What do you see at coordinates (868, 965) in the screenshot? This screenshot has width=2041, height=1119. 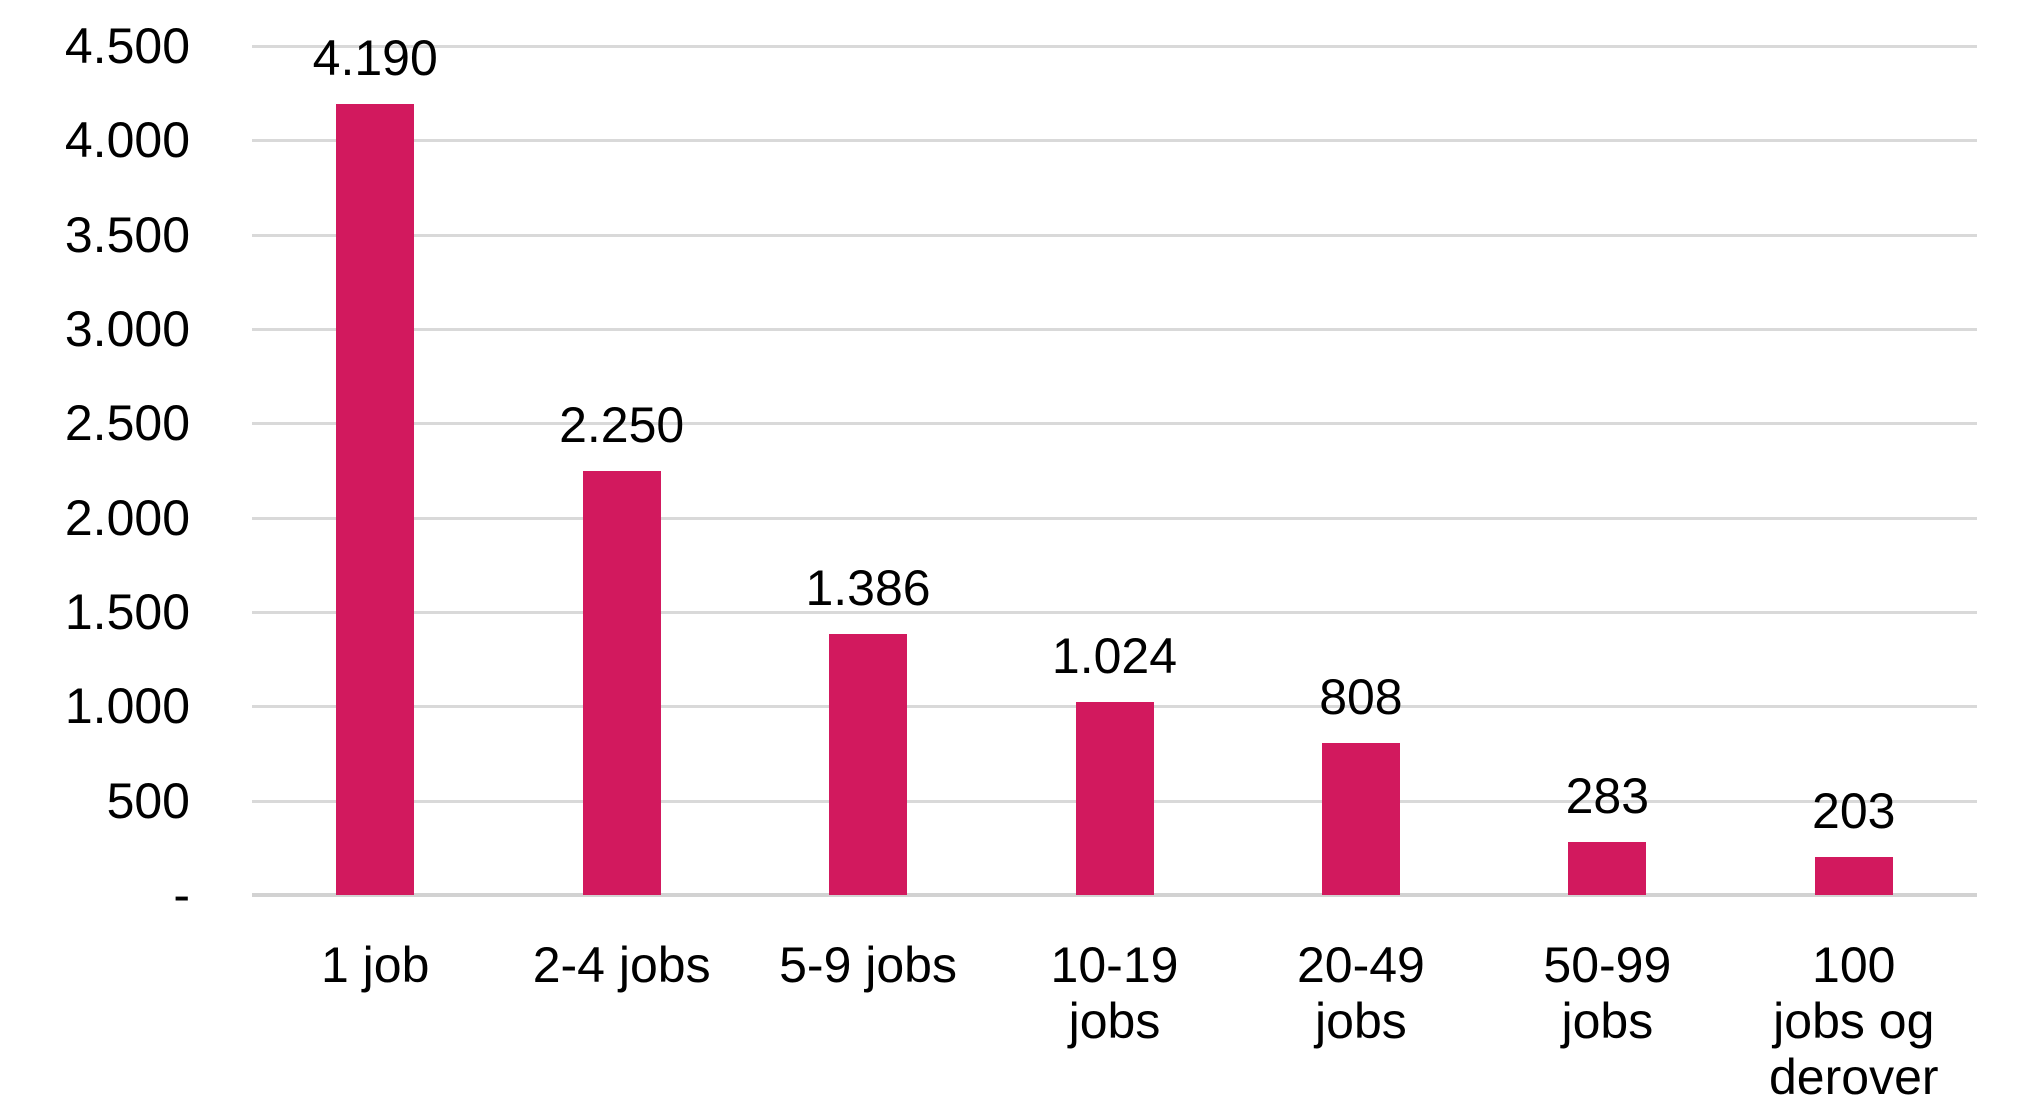 I see `category-label-5-9-jobs: 5-9 jobs` at bounding box center [868, 965].